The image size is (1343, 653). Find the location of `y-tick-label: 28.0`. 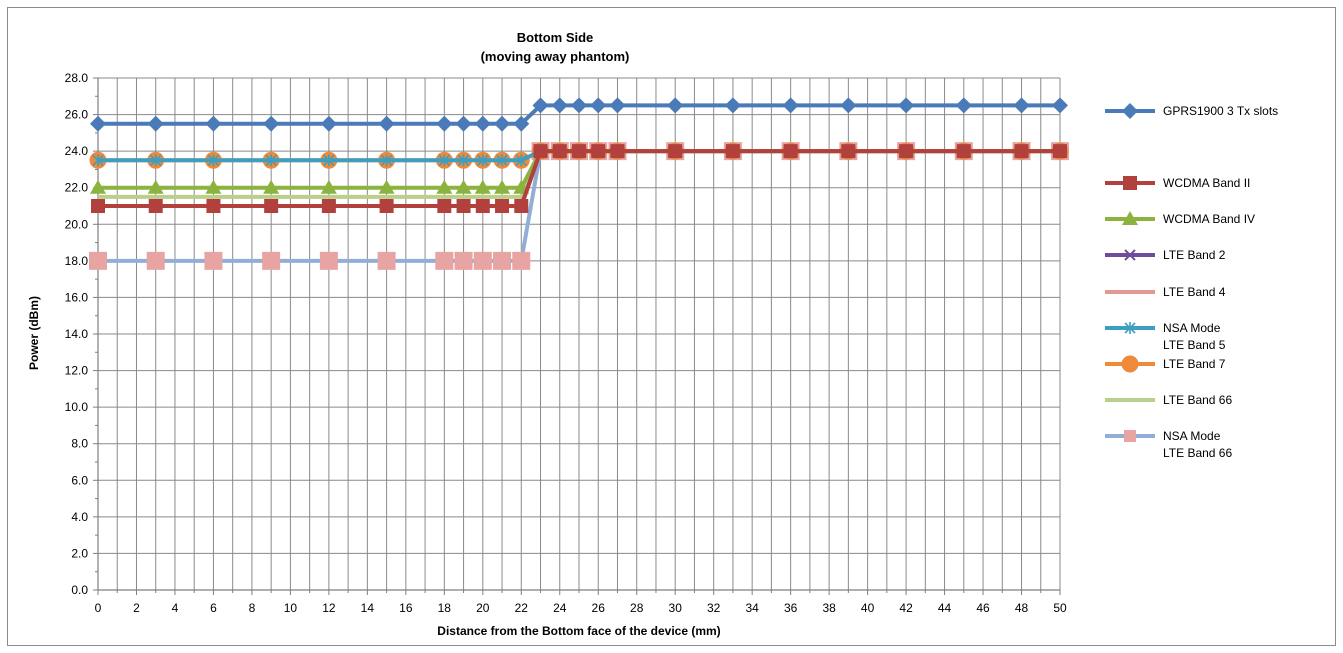

y-tick-label: 28.0 is located at coordinates (77, 78).